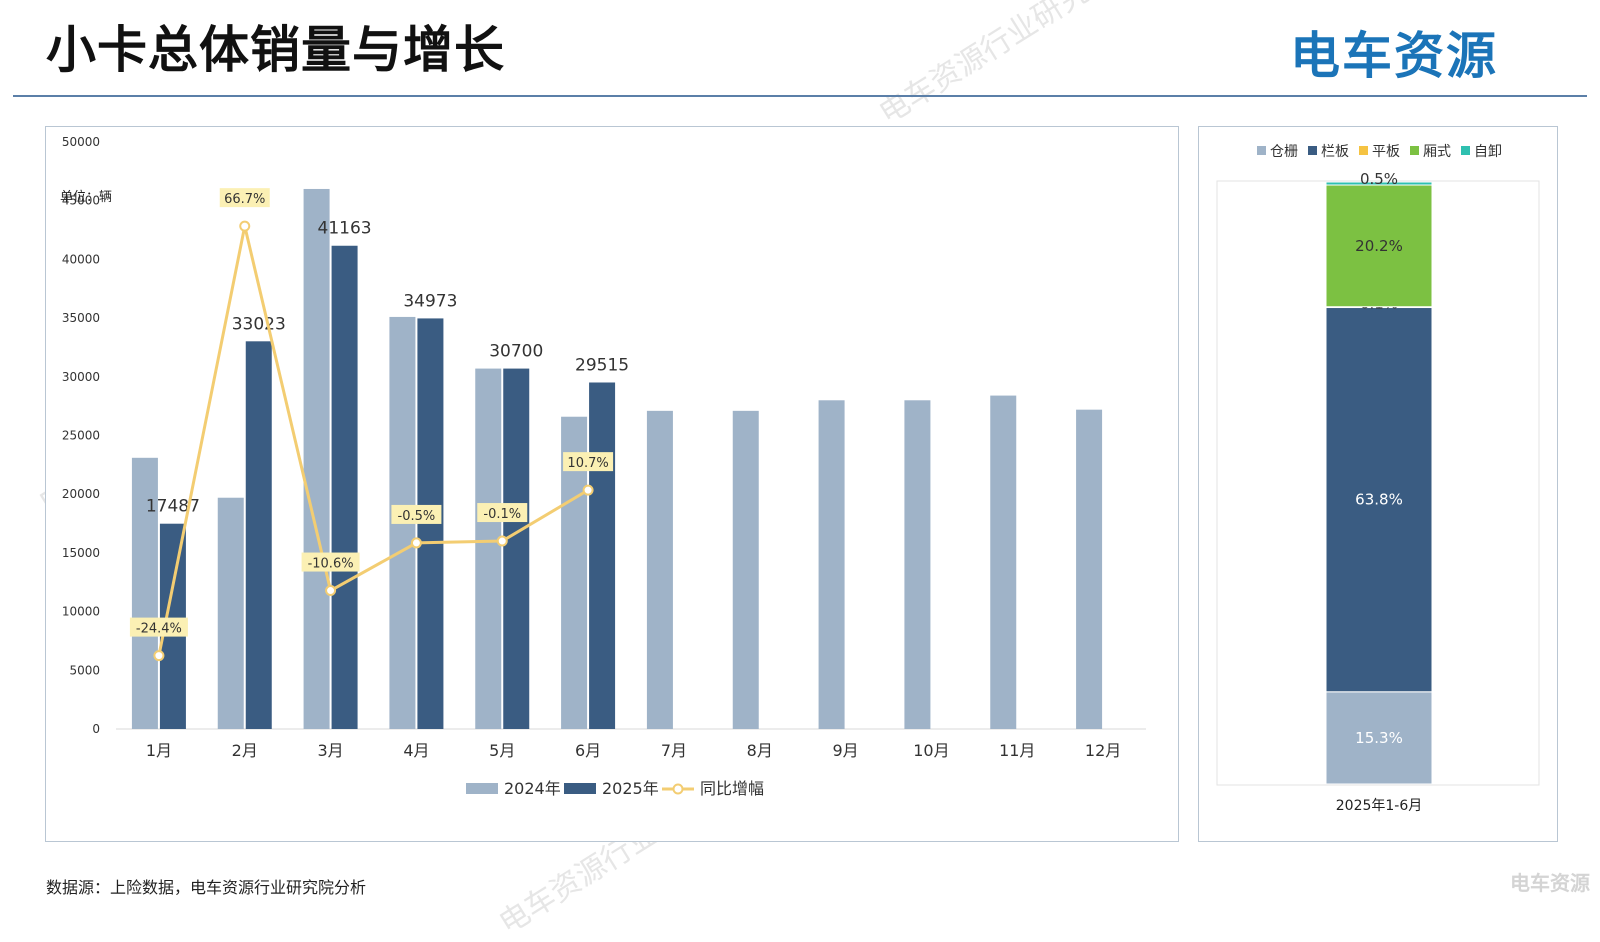  I want to click on bar-data-label: 33023, so click(259, 324).